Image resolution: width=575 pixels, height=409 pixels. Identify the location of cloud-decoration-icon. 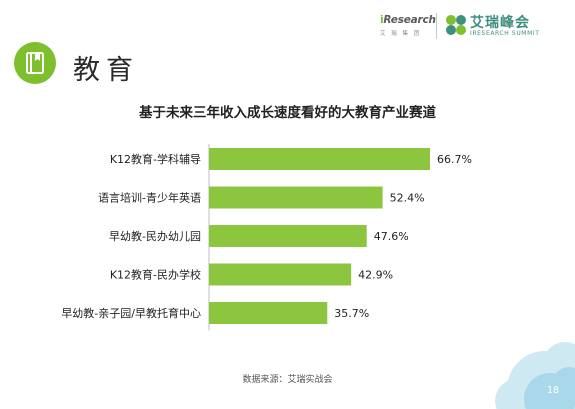
(535, 375).